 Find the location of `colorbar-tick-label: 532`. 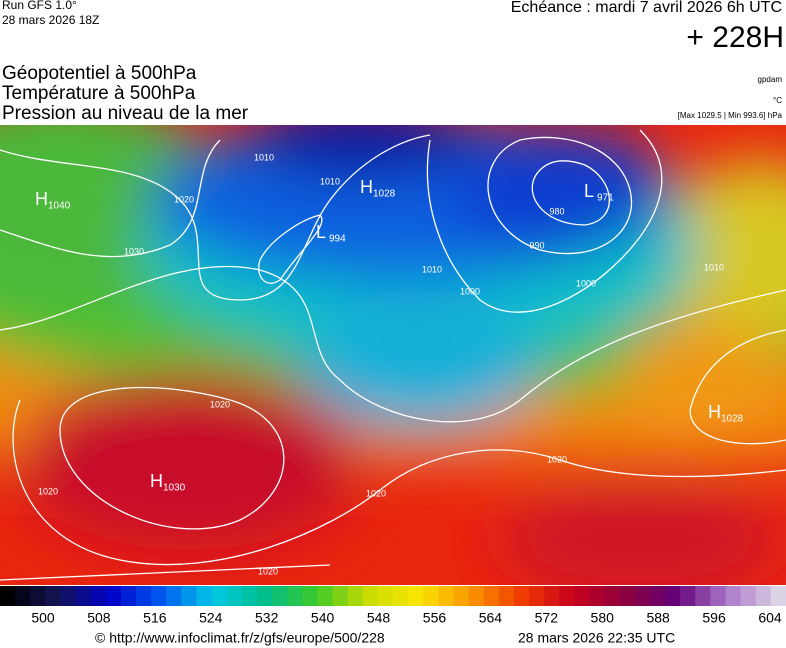

colorbar-tick-label: 532 is located at coordinates (267, 618).